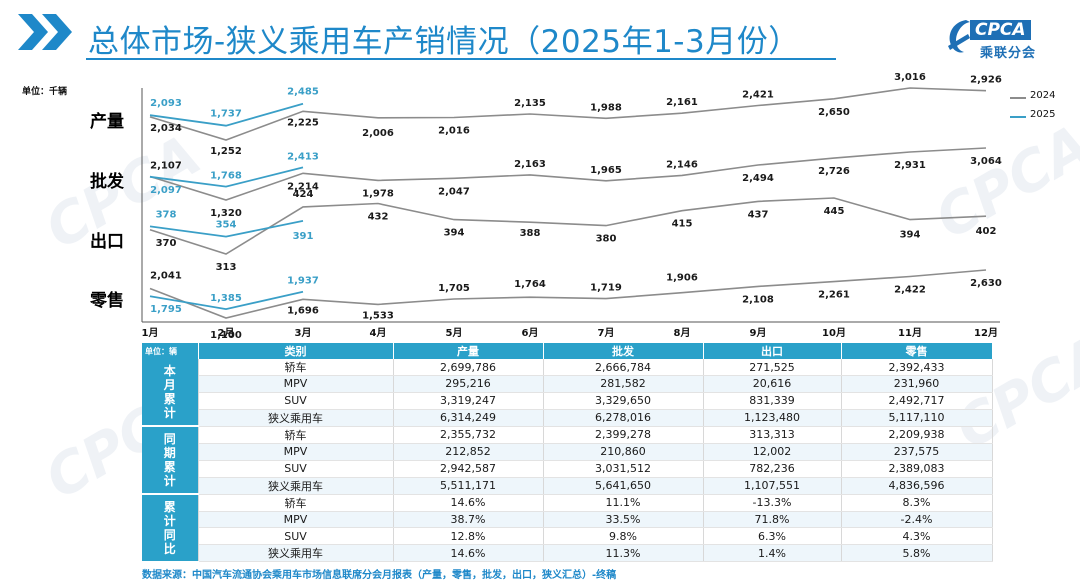 This screenshot has width=1080, height=581. I want to click on data-label: 2,047, so click(454, 191).